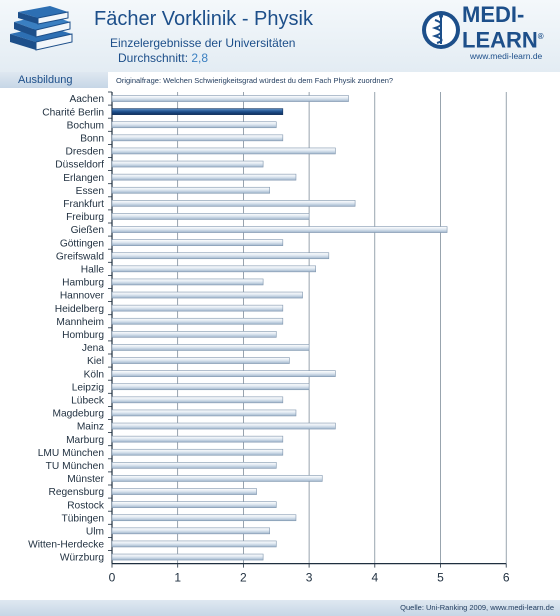 Image resolution: width=560 pixels, height=616 pixels. Describe the element at coordinates (83, 204) in the screenshot. I see `category-label: Frankfurt` at that location.